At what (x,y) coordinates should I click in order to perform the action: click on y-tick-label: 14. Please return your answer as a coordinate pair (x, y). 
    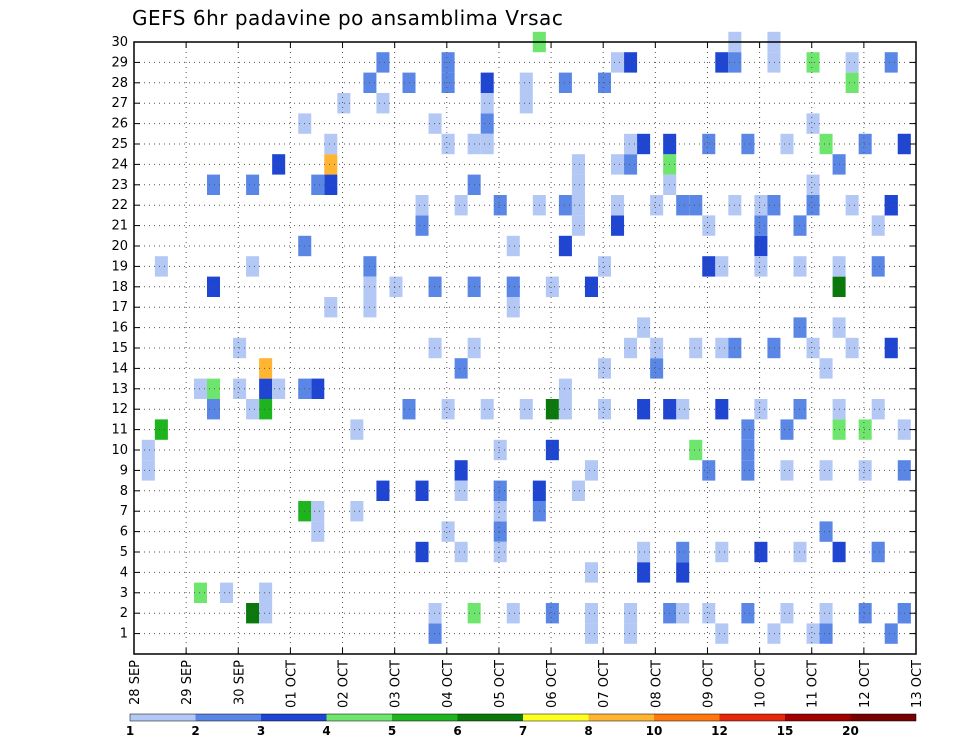
    Looking at the image, I should click on (119, 368).